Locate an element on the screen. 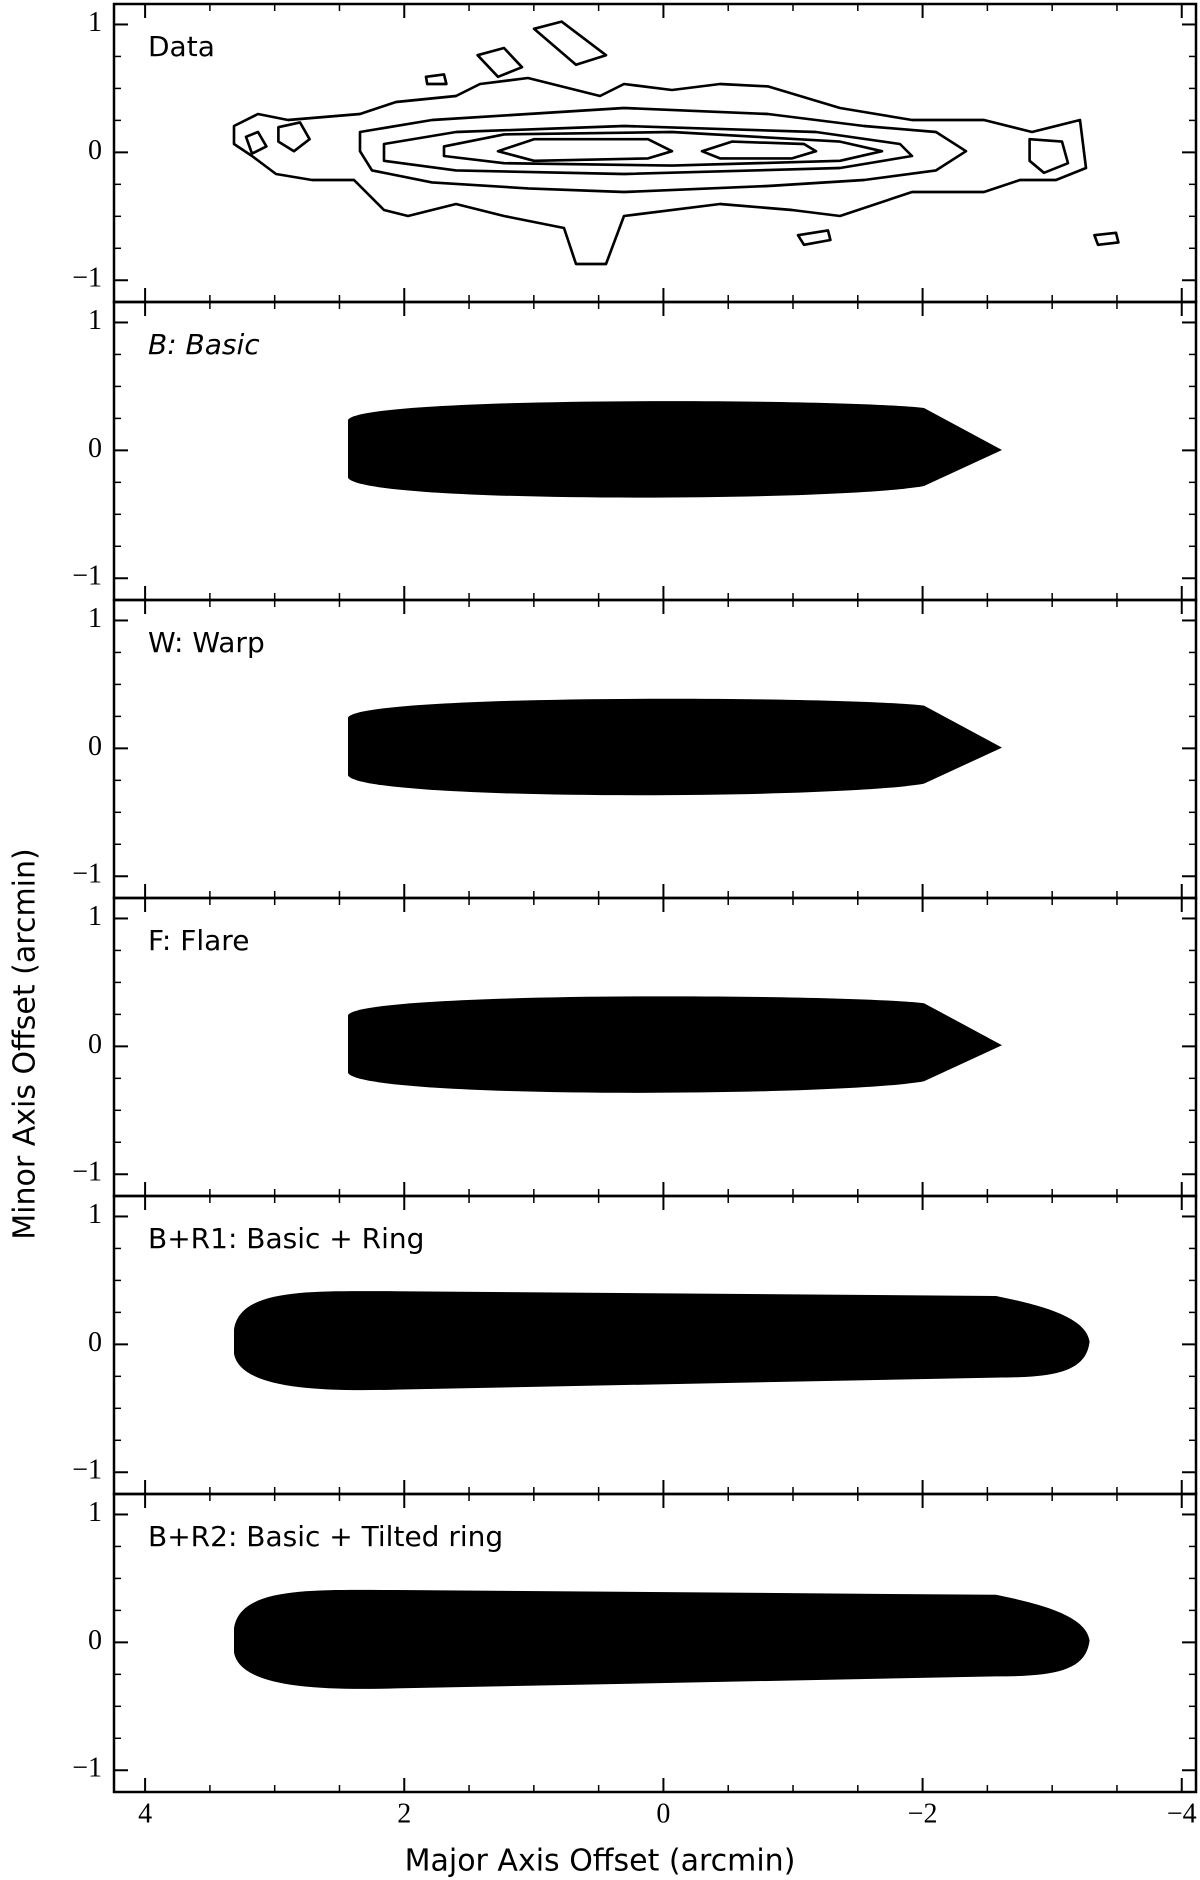  panel-title: B+R2: Basic + Tilted ring is located at coordinates (325, 1536).